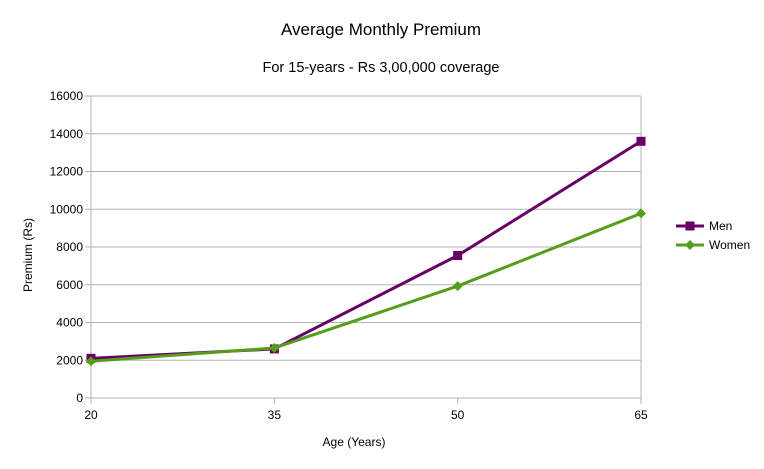  Describe the element at coordinates (729, 245) in the screenshot. I see `legend-label: Women` at that location.